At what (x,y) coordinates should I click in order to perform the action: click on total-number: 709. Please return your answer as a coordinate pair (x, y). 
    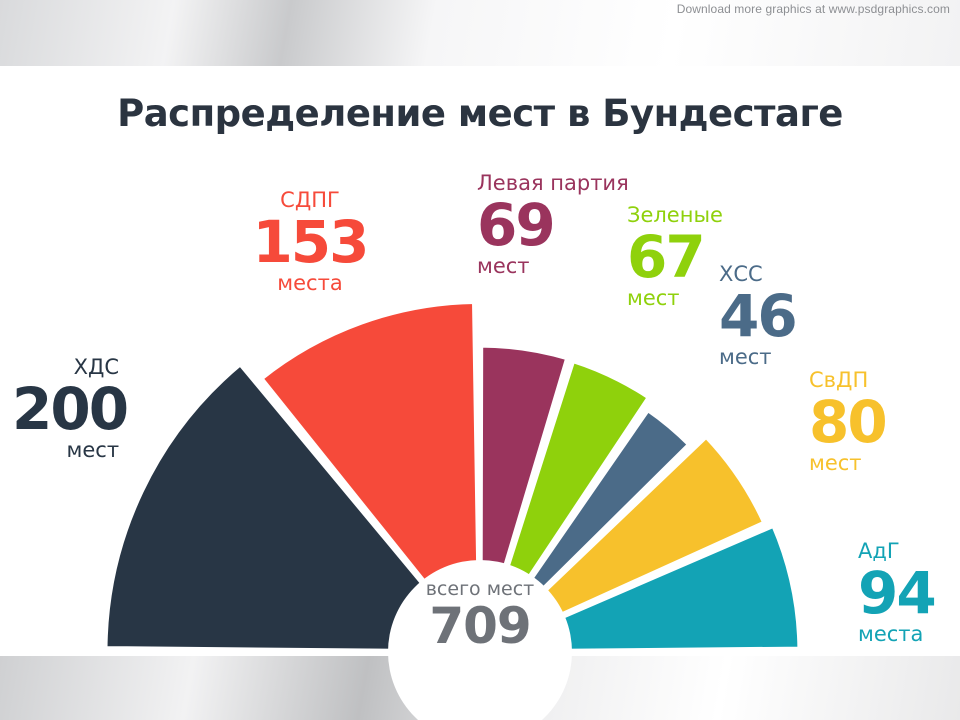
    Looking at the image, I should click on (480, 626).